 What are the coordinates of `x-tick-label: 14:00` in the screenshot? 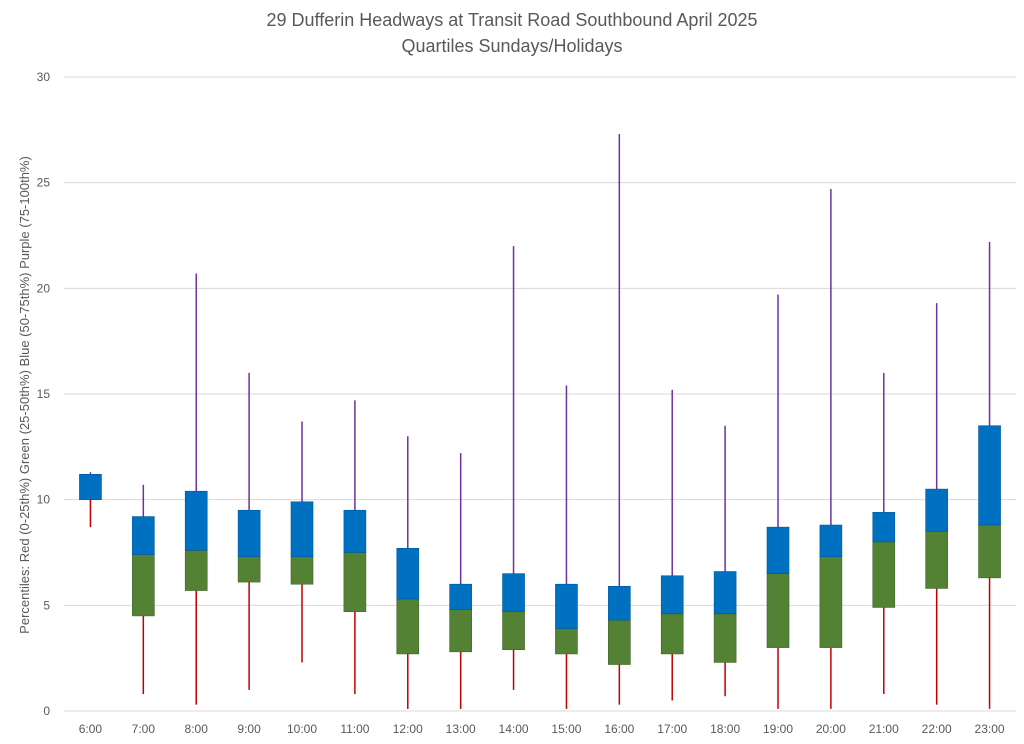 It's located at (514, 729).